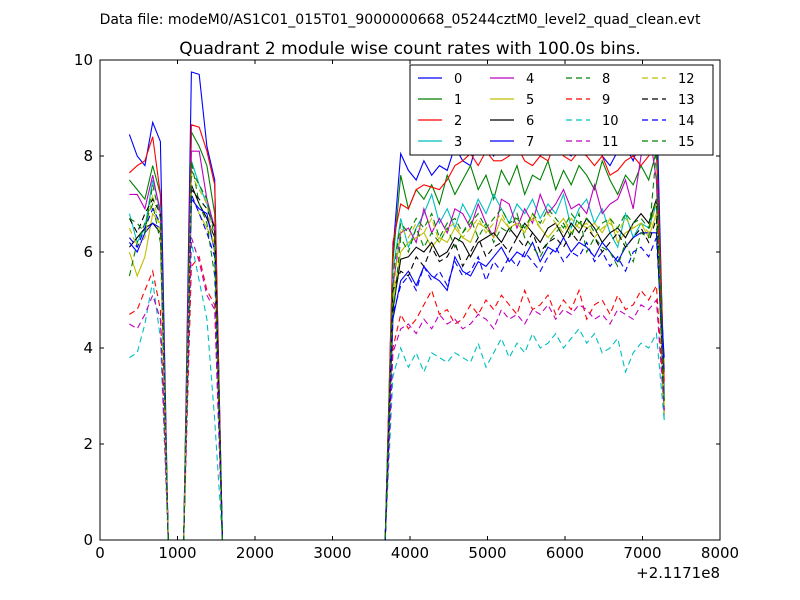 The image size is (800, 600). I want to click on legend-label-10: 10, so click(610, 121).